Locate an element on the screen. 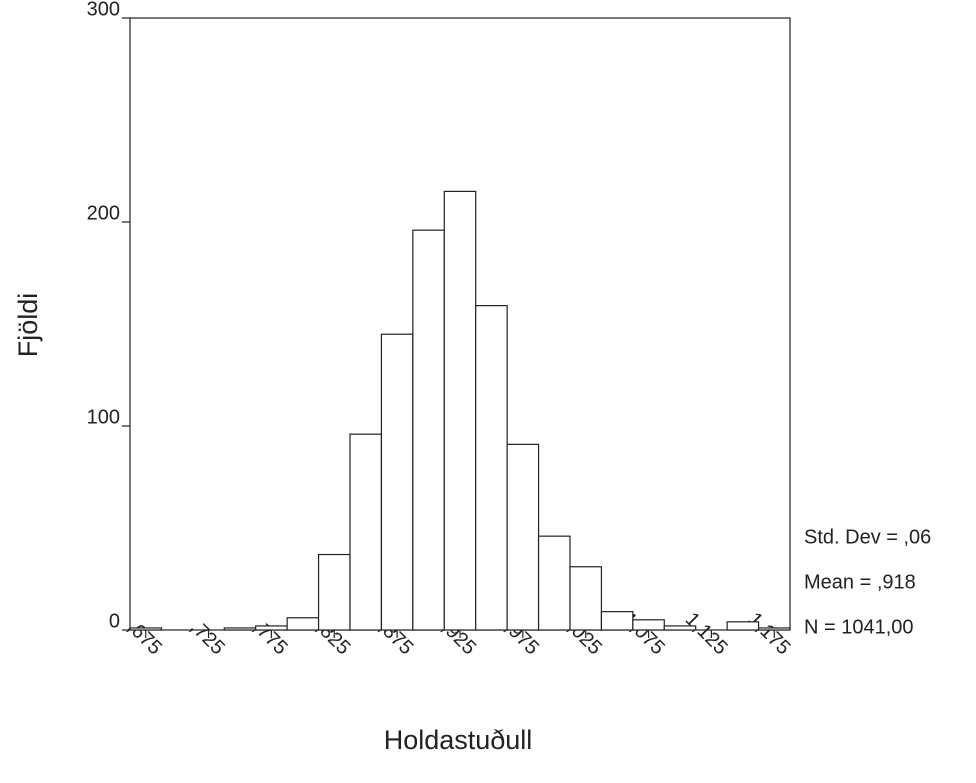 Image resolution: width=976 pixels, height=783 pixels. stat-annotation: Mean = ,918 is located at coordinates (860, 582).